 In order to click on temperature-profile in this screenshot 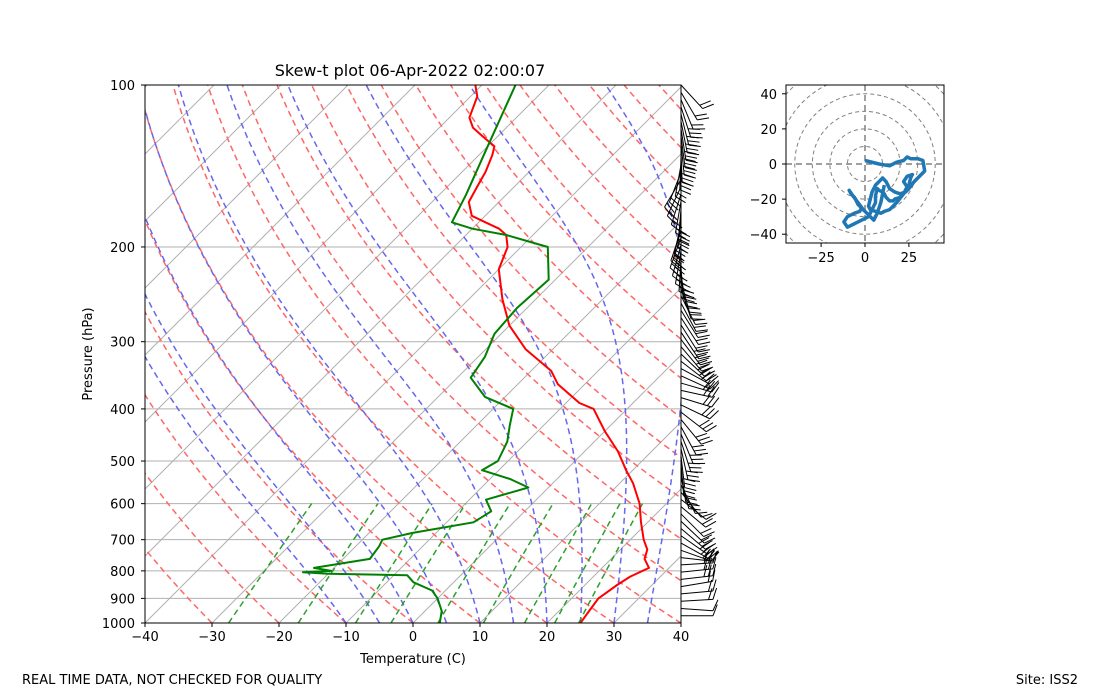, I will do `click(558, 354)`.